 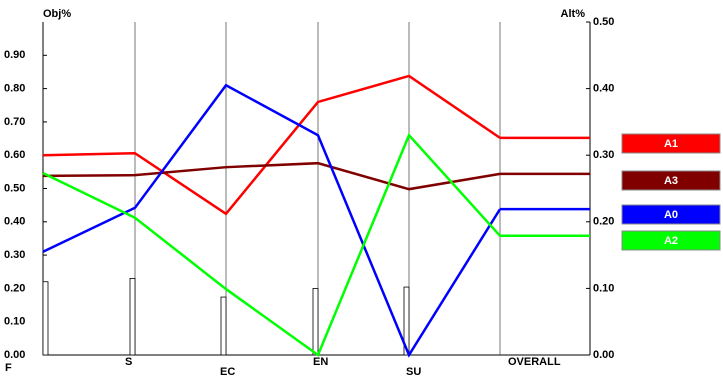 I want to click on legend-label: A1, so click(x=671, y=144).